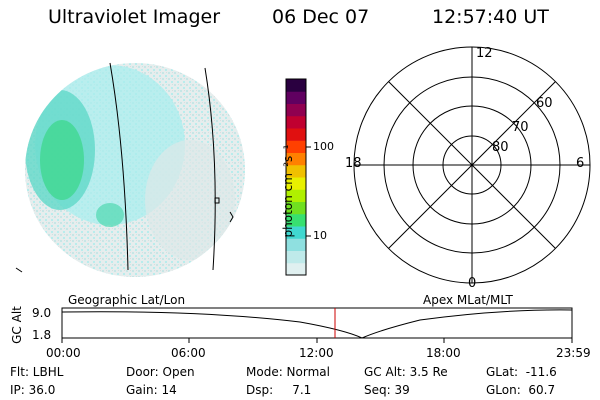 Image resolution: width=600 pixels, height=400 pixels. Describe the element at coordinates (468, 300) in the screenshot. I see `apex-panel-title: Apex MLat/MLT` at that location.